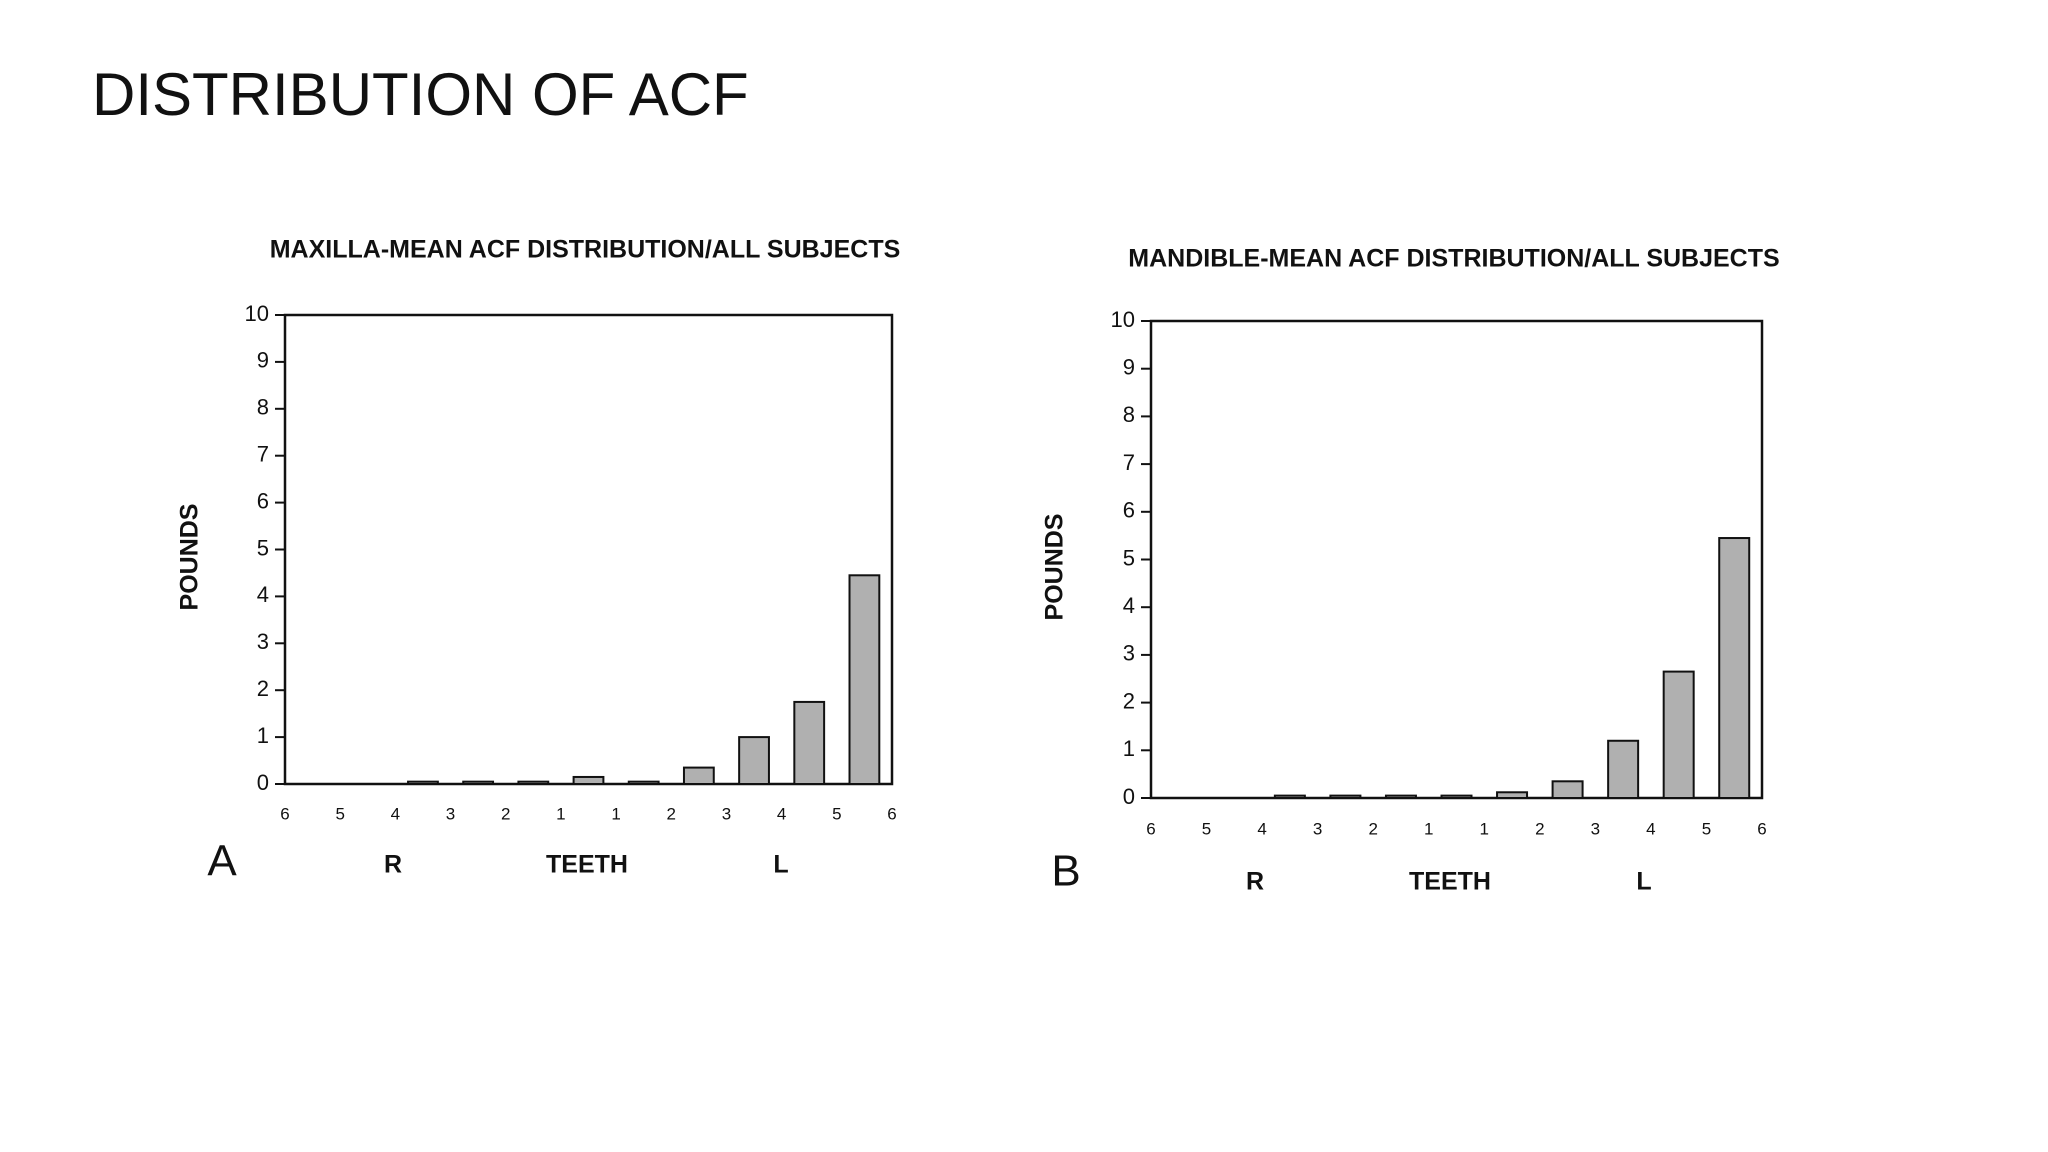  I want to click on page-title: DISTRIBUTION OF ACF, so click(420, 94).